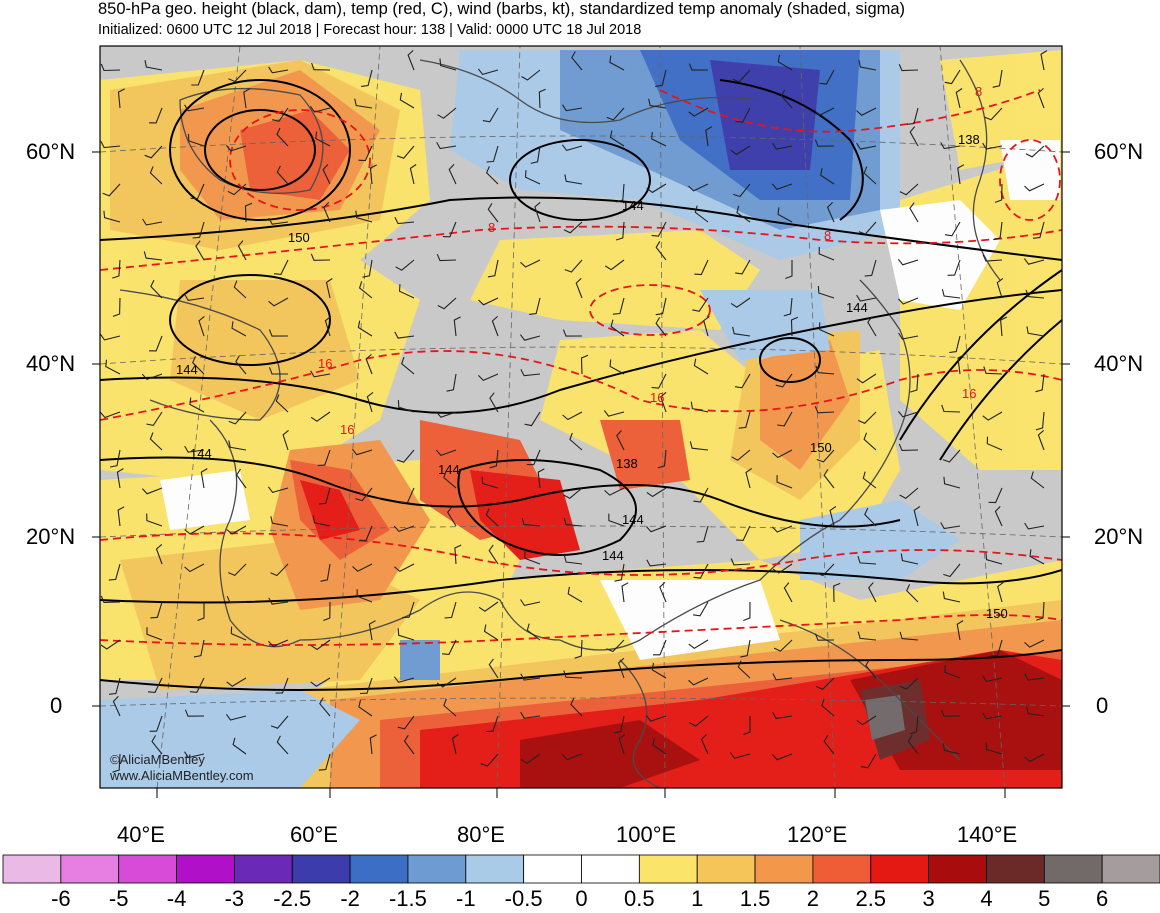 Image resolution: width=1160 pixels, height=913 pixels. What do you see at coordinates (51, 151) in the screenshot?
I see `lat-label-left: 60°N` at bounding box center [51, 151].